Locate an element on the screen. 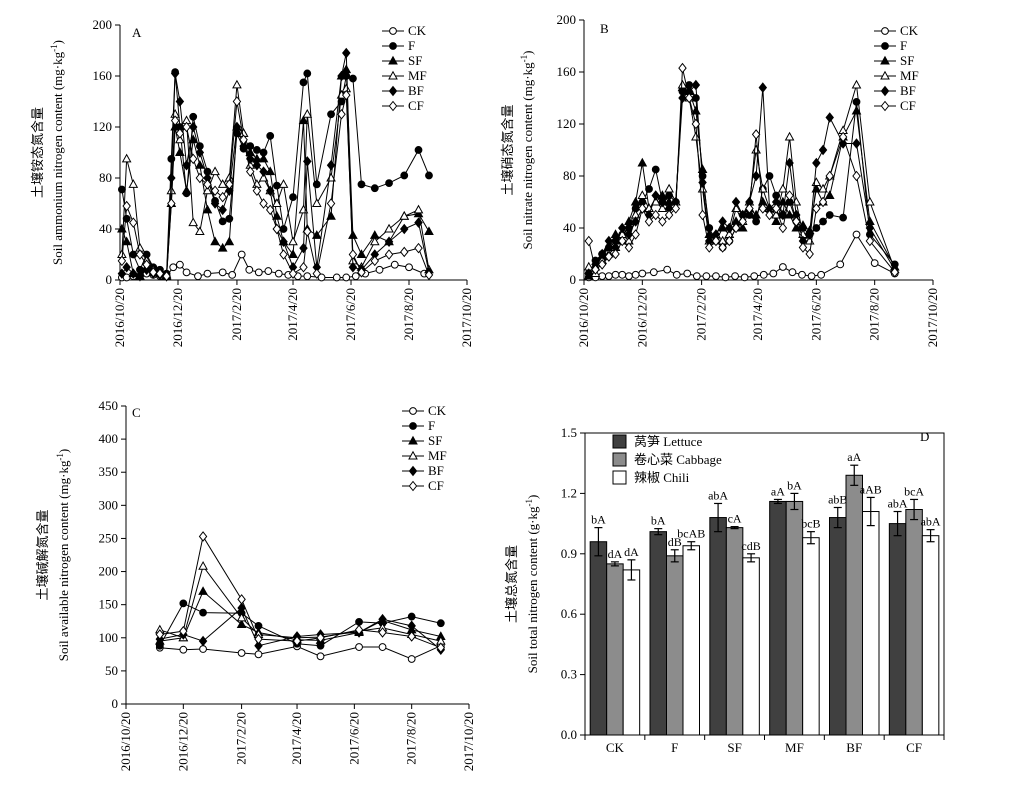  y-tick-label: 80 is located at coordinates (569, 175).